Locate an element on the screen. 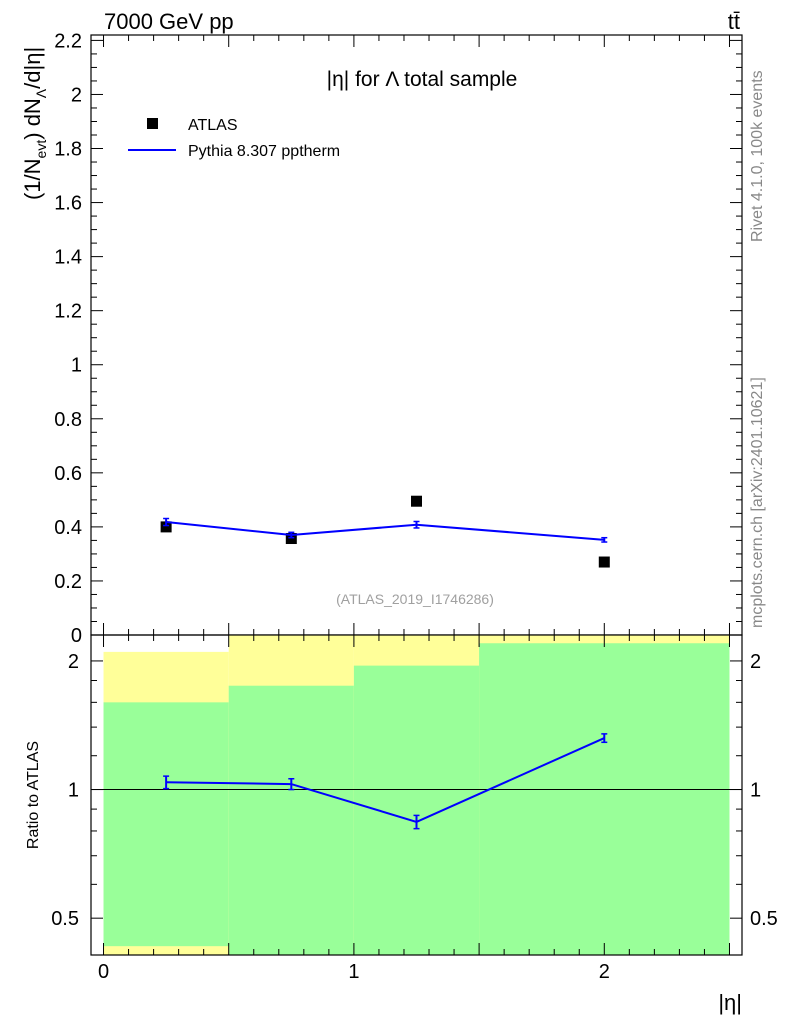 Image resolution: width=786 pixels, height=1024 pixels. chart-title: |η| for Λ total sample is located at coordinates (422, 79).